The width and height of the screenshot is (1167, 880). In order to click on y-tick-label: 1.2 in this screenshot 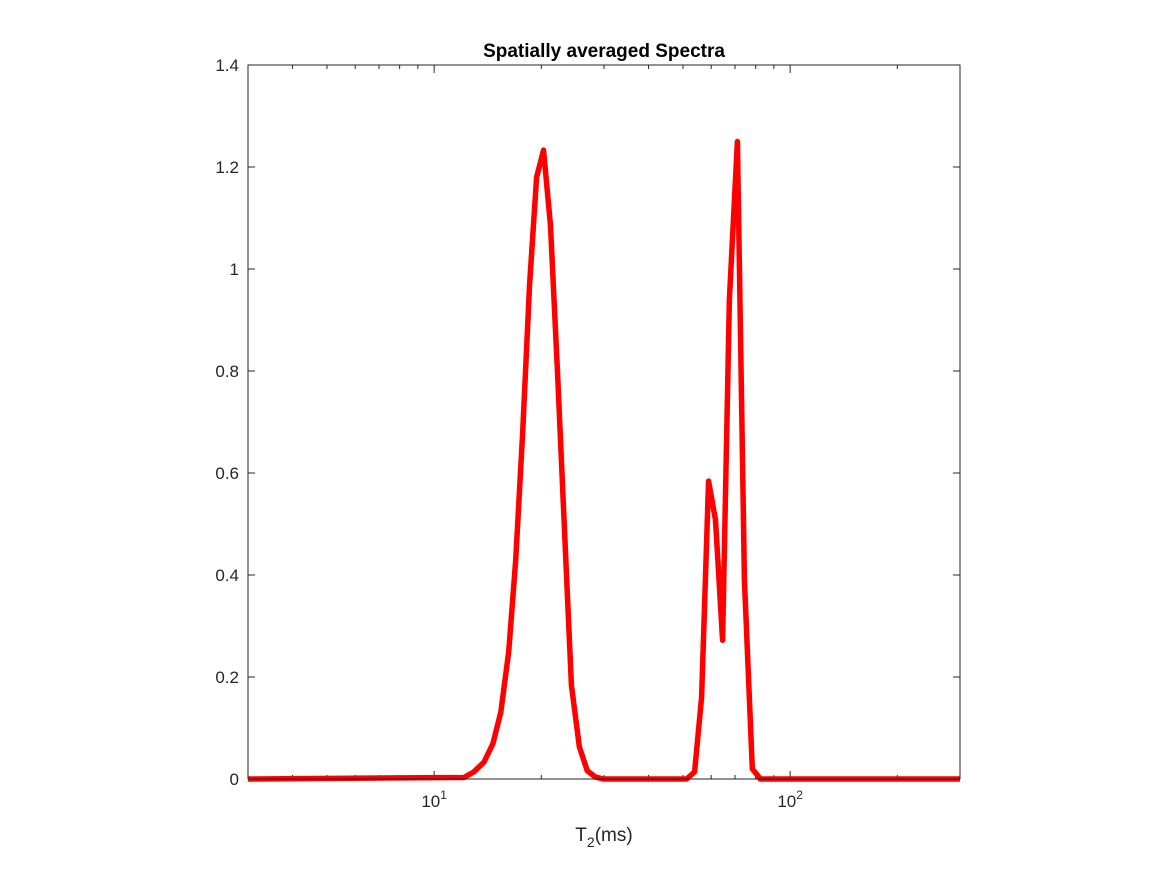, I will do `click(227, 167)`.